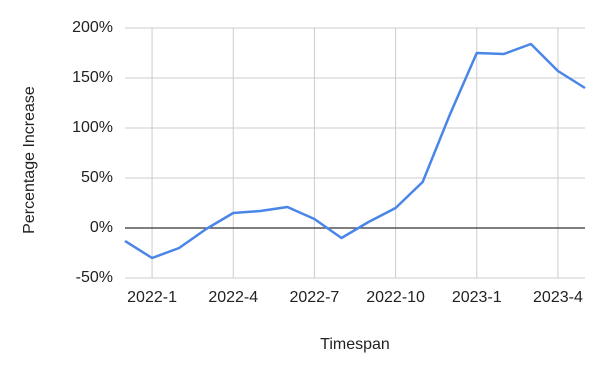 This screenshot has width=604, height=373. I want to click on y-tick-label: 100%, so click(92, 127).